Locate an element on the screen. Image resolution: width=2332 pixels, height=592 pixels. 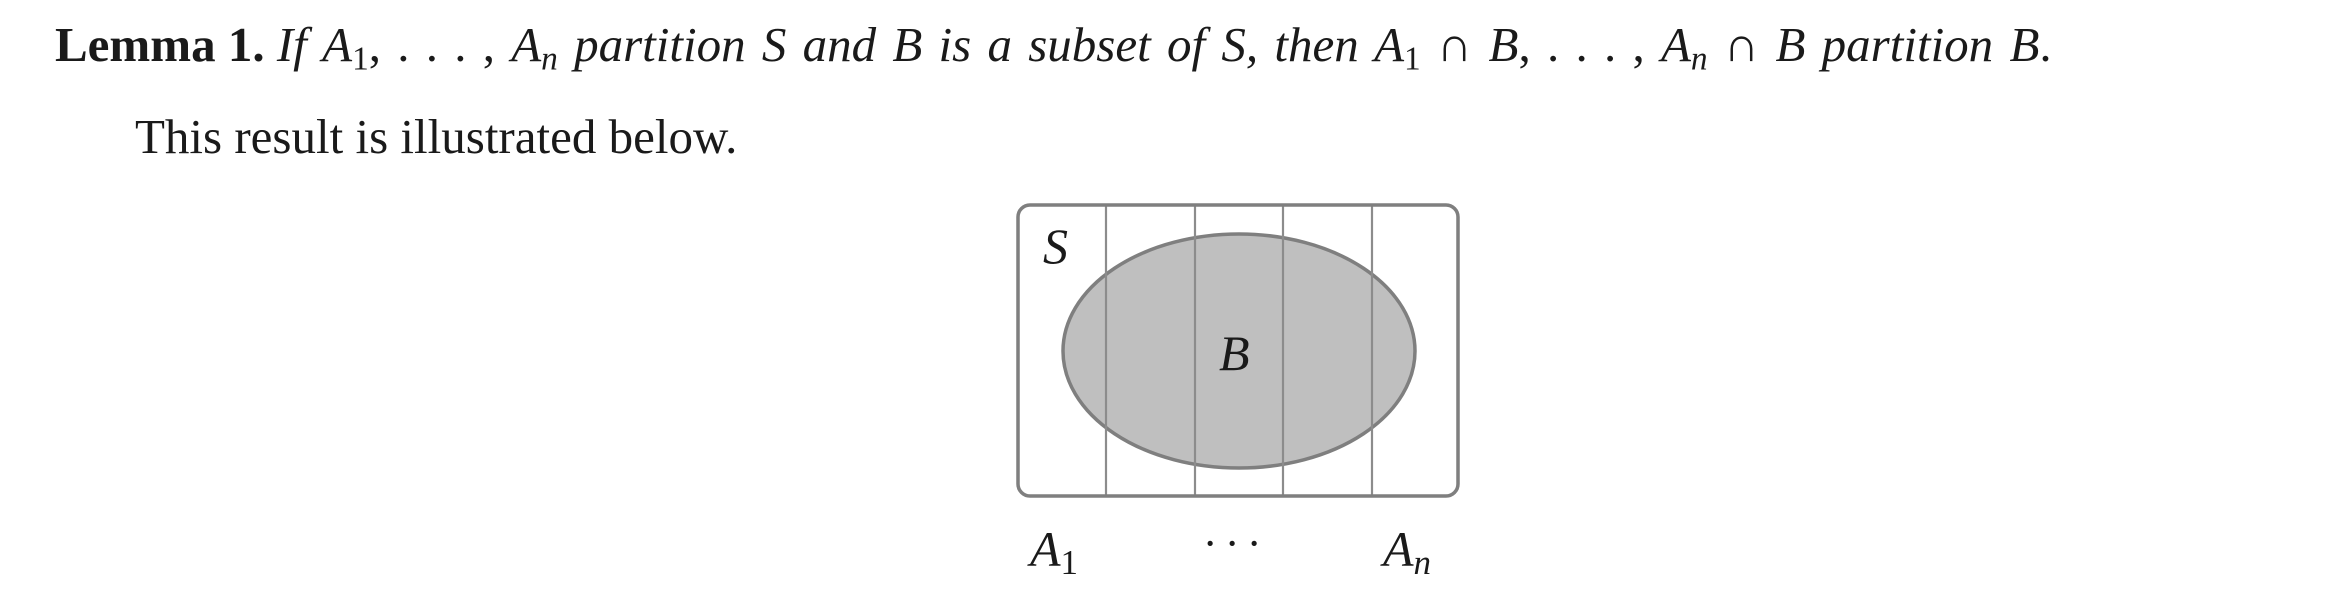
intro-paragraph: This result is illustrated below. is located at coordinates (436, 136).